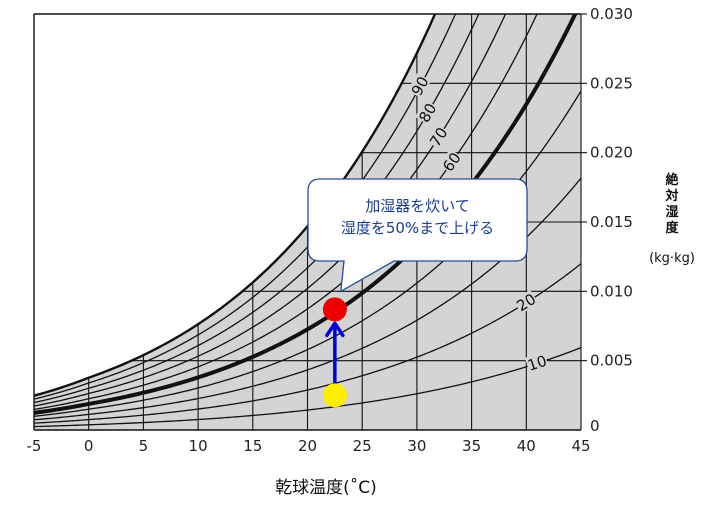 Image resolution: width=720 pixels, height=511 pixels. Describe the element at coordinates (611, 361) in the screenshot. I see `y-tick-label: 0.005` at that location.